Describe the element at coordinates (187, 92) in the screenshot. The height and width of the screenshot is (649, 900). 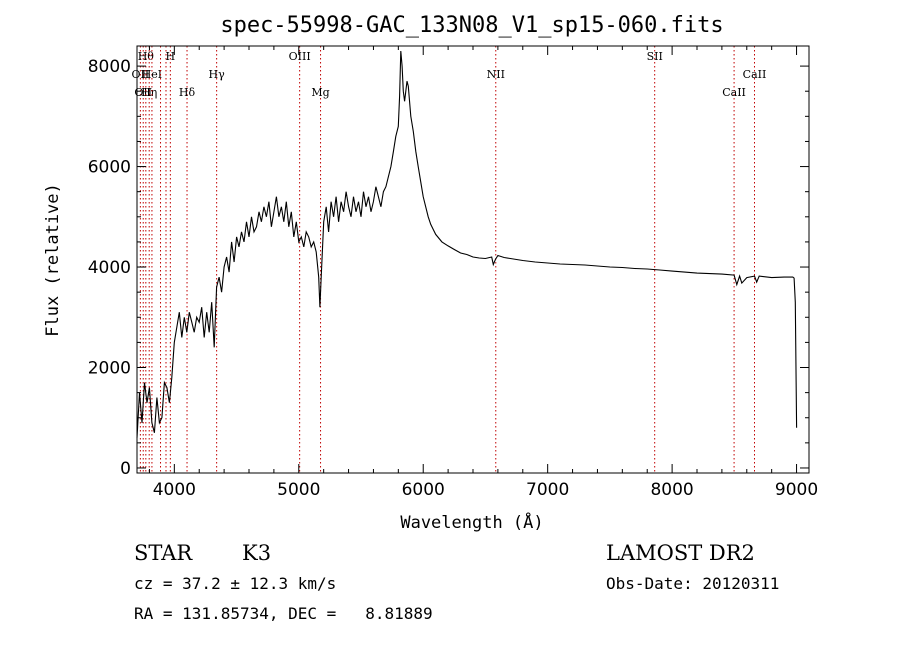
I see `spectral-line-label: Hδ` at that location.